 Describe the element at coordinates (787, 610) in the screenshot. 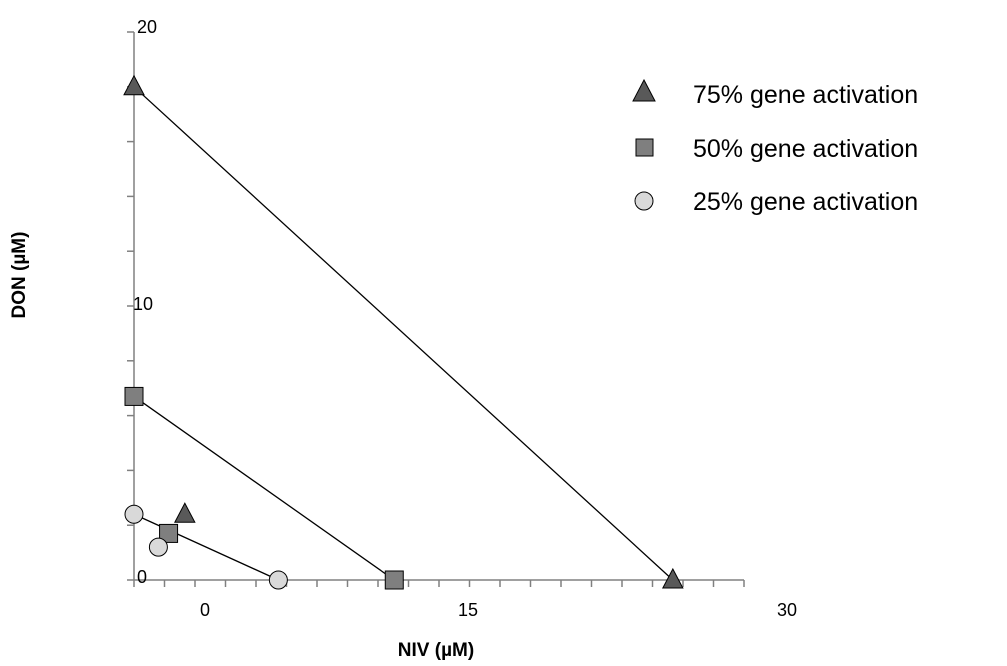

I see `x-tick-label-30: 30` at that location.